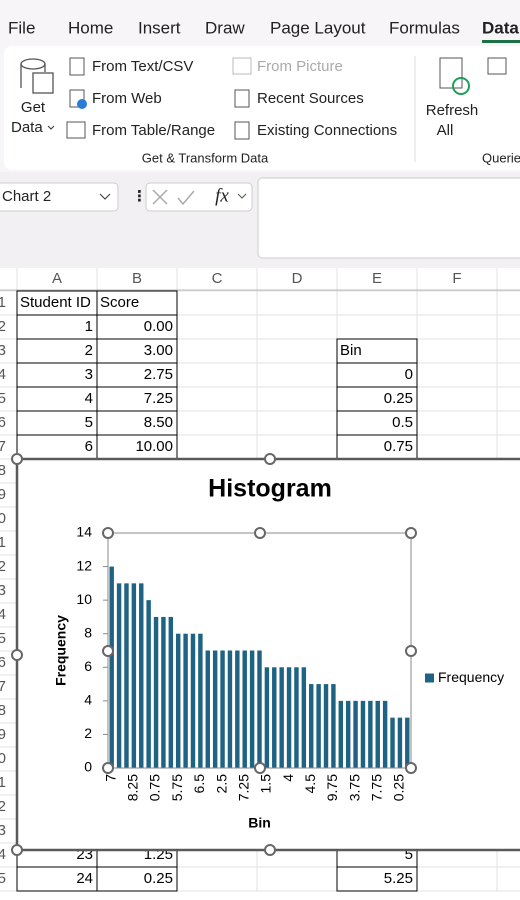 The image size is (520, 900). I want to click on formula-input, so click(388, 218).